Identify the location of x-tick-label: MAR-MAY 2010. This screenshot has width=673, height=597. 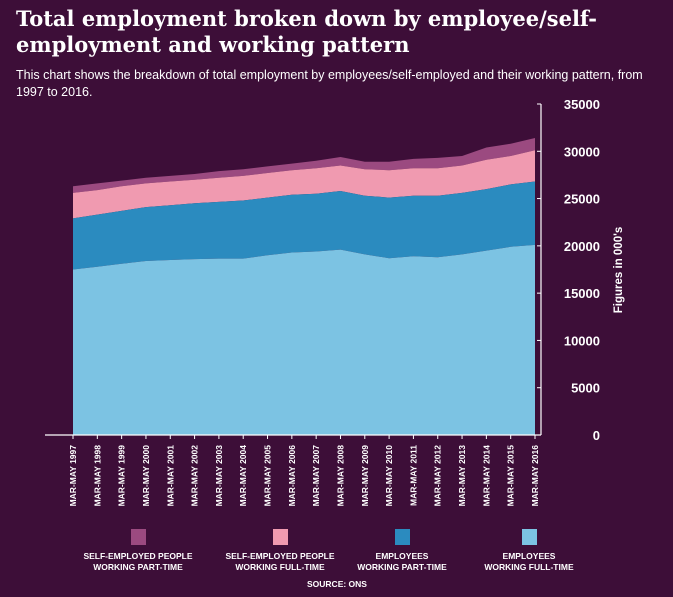
(389, 476).